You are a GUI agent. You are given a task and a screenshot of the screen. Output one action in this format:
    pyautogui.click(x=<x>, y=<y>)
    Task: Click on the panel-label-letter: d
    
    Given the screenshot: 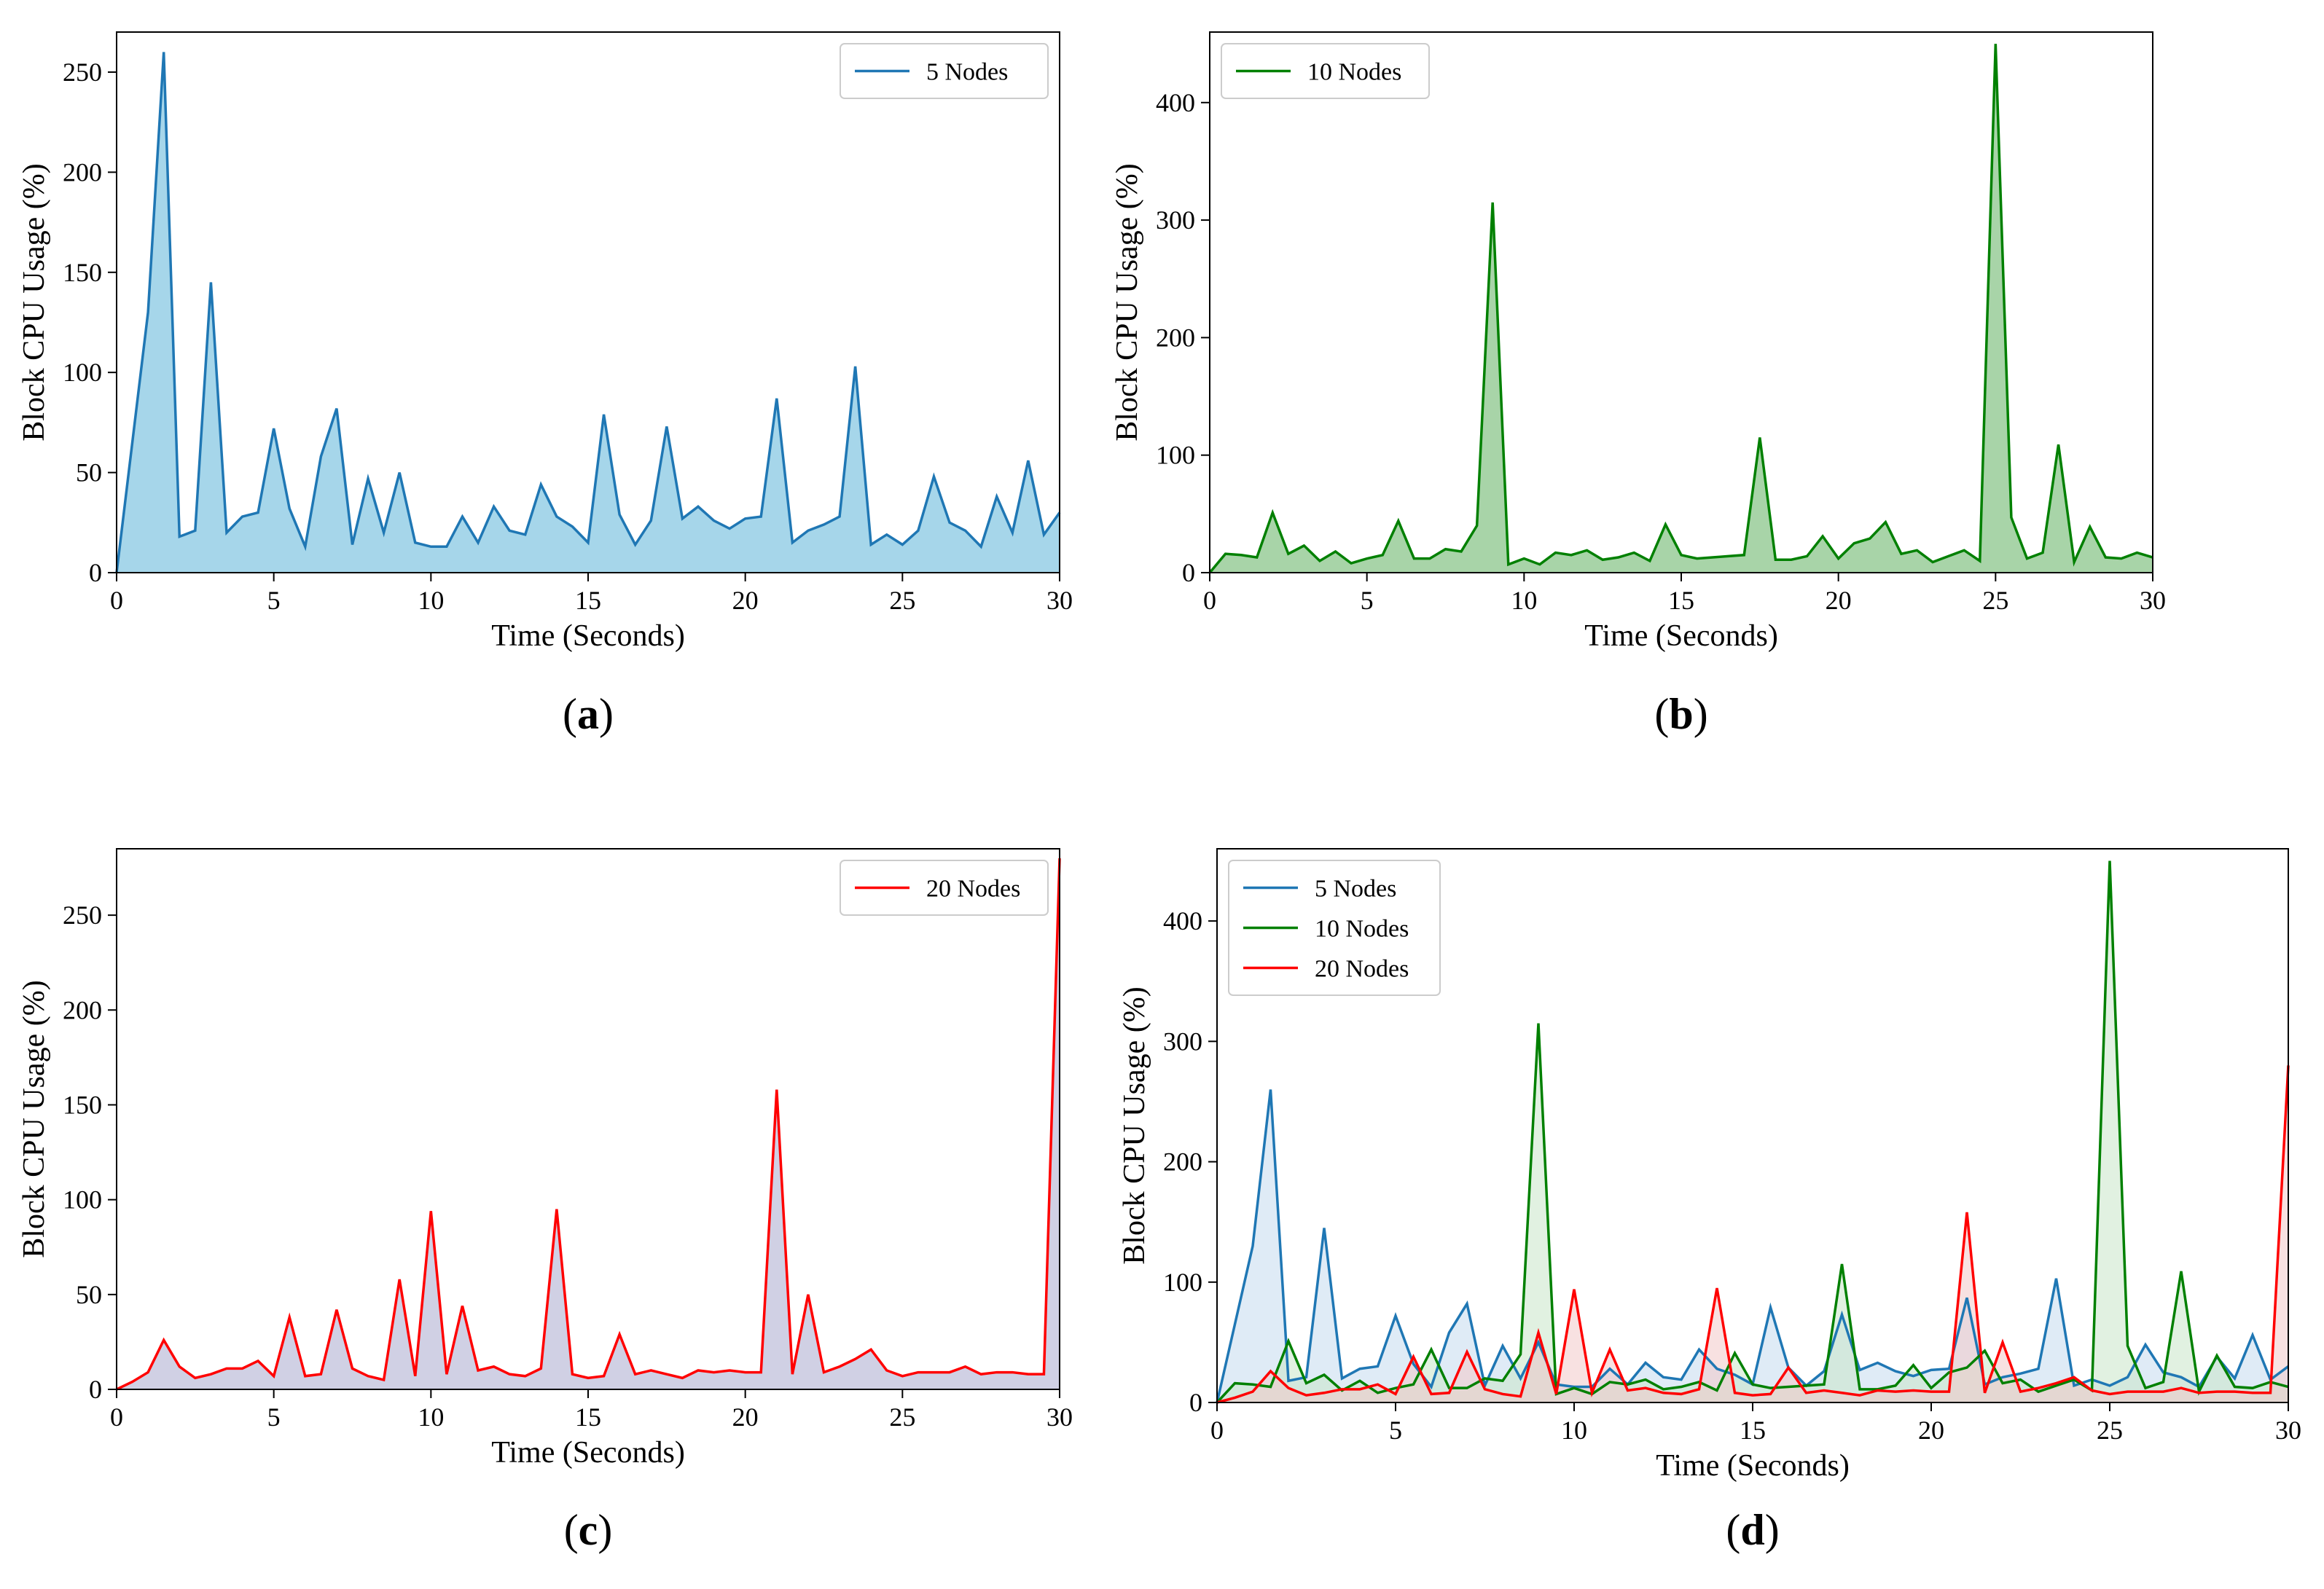 What is the action you would take?
    pyautogui.click(x=1752, y=1530)
    